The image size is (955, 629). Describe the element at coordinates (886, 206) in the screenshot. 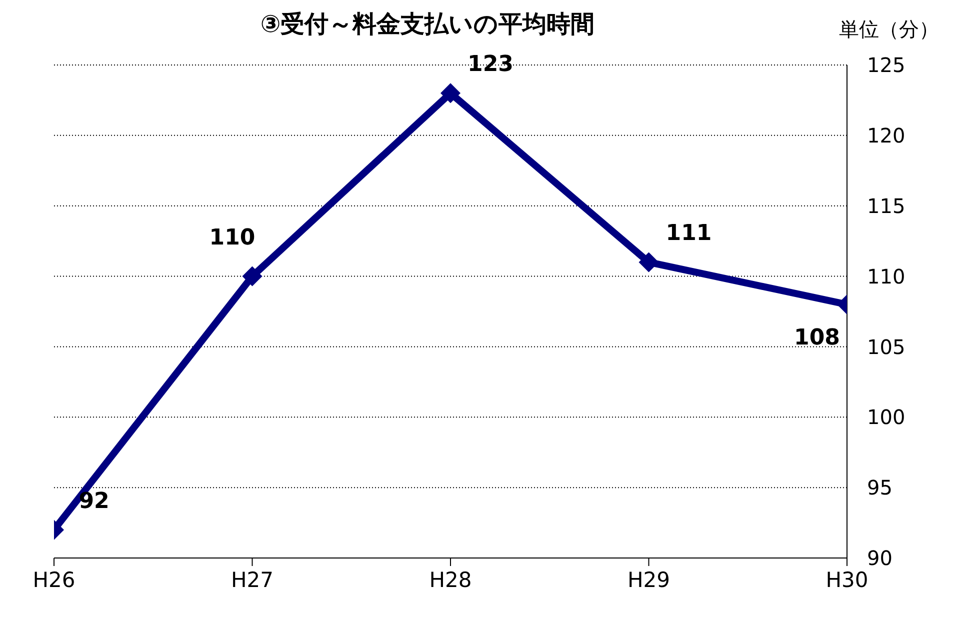

I see `y-tick-label: 115` at that location.